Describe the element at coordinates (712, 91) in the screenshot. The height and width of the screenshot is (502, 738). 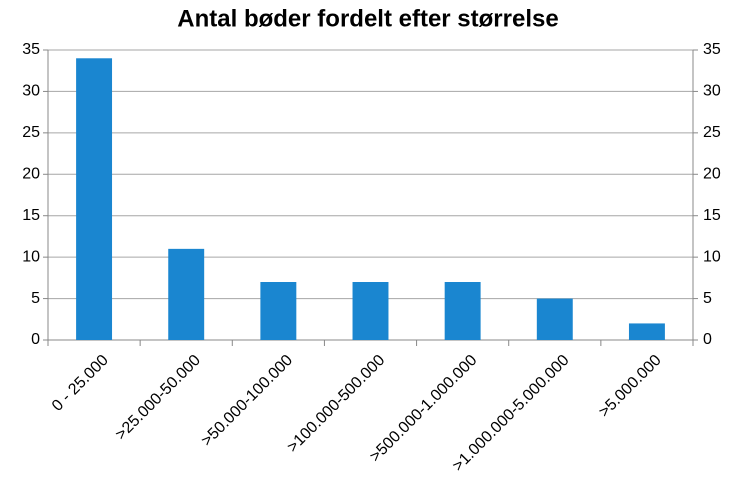
I see `y2-tick-label: 30` at that location.